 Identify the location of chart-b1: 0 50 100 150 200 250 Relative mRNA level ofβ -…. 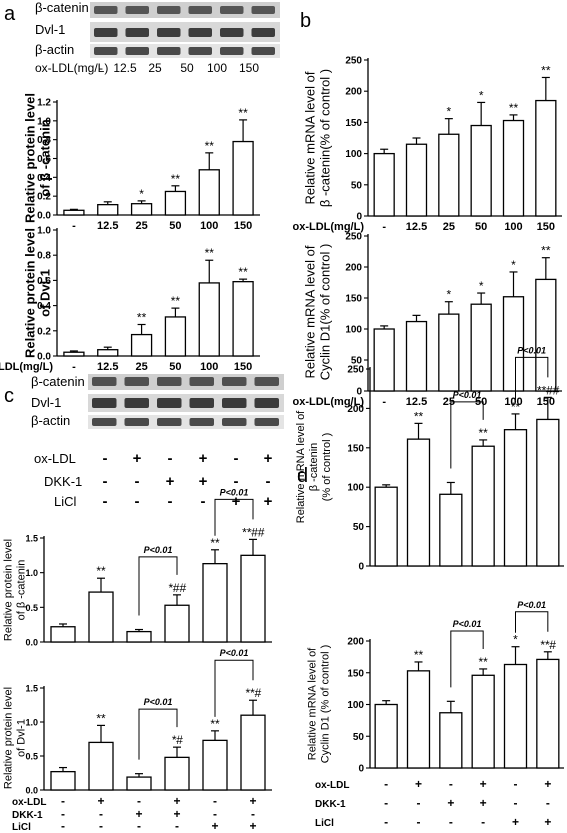
(427, 144).